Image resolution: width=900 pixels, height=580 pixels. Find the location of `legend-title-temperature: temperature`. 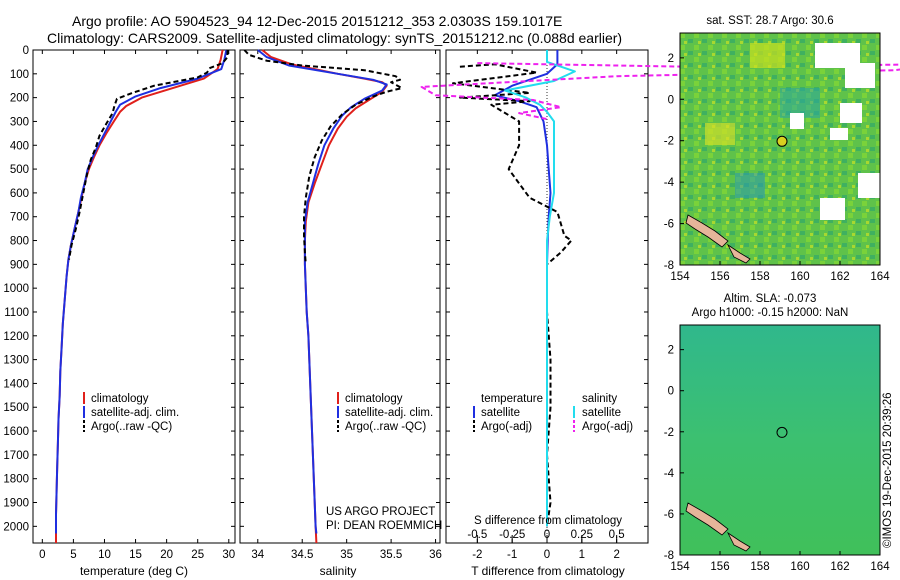

legend-title-temperature: temperature is located at coordinates (512, 399).